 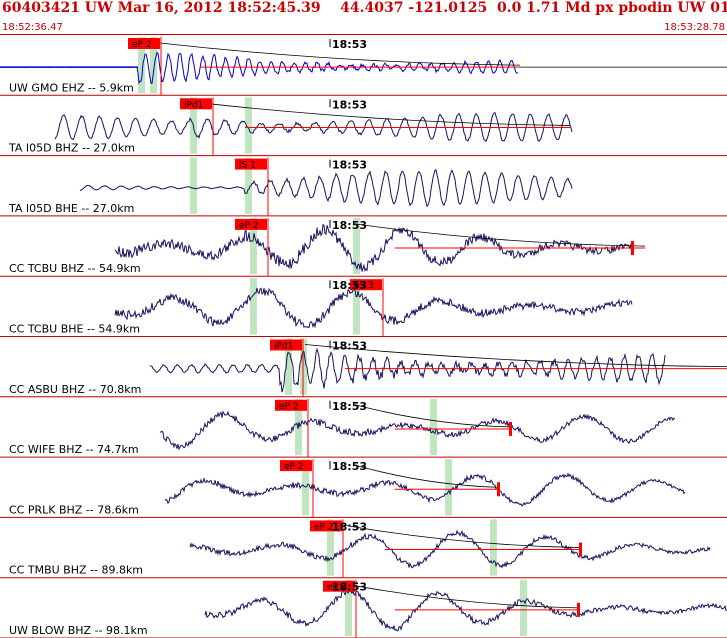 I want to click on station-label: TA I05D BHE -- 27.0km, so click(x=71, y=208).